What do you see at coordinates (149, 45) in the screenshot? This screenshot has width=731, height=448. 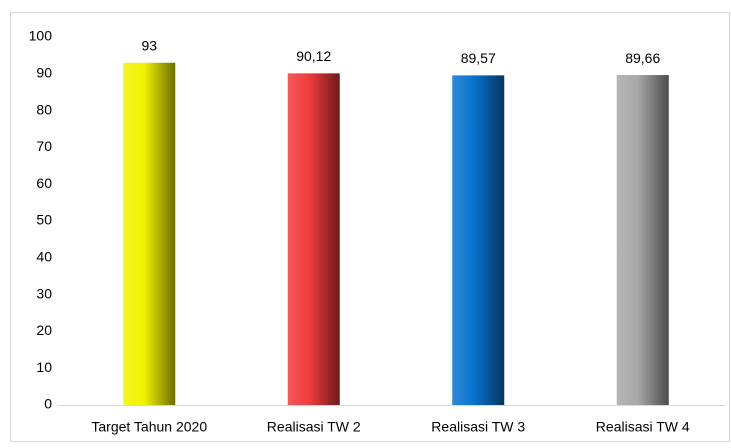 I see `data-label: 93` at bounding box center [149, 45].